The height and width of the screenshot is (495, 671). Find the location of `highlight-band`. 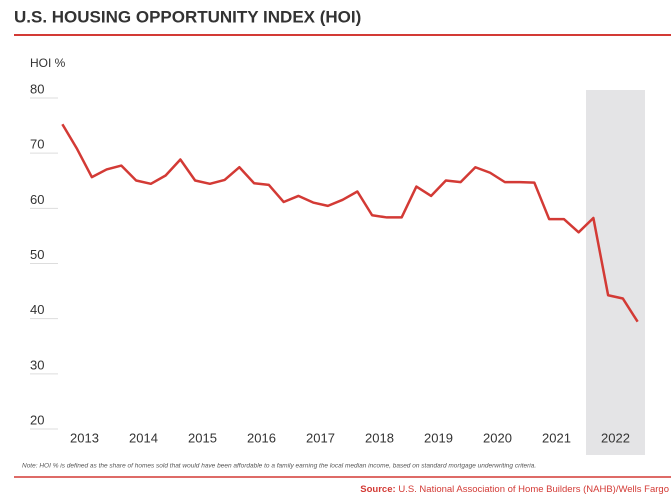

highlight-band is located at coordinates (615, 272).